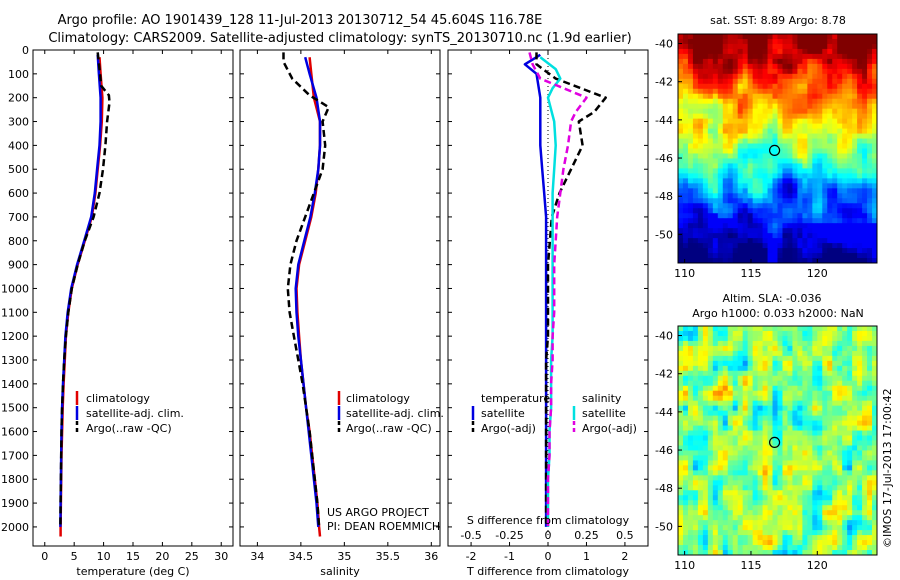 This screenshot has height=580, width=900. What do you see at coordinates (684, 565) in the screenshot?
I see `x-tick-label: 110` at bounding box center [684, 565].